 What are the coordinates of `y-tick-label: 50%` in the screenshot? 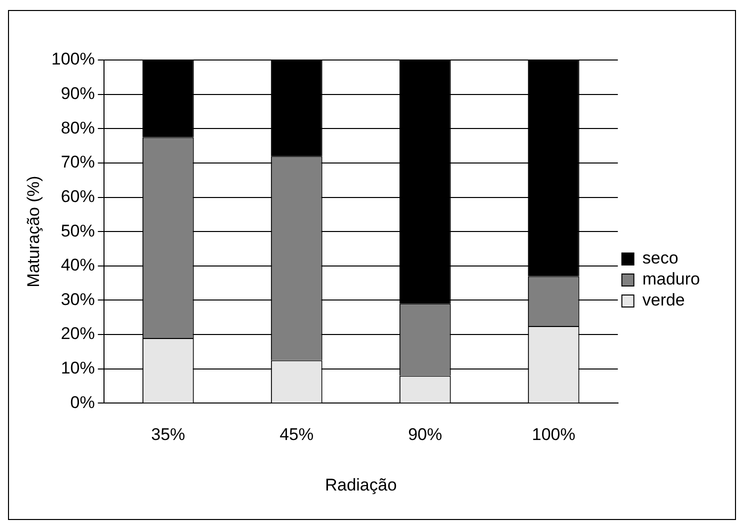 It's located at (77, 230).